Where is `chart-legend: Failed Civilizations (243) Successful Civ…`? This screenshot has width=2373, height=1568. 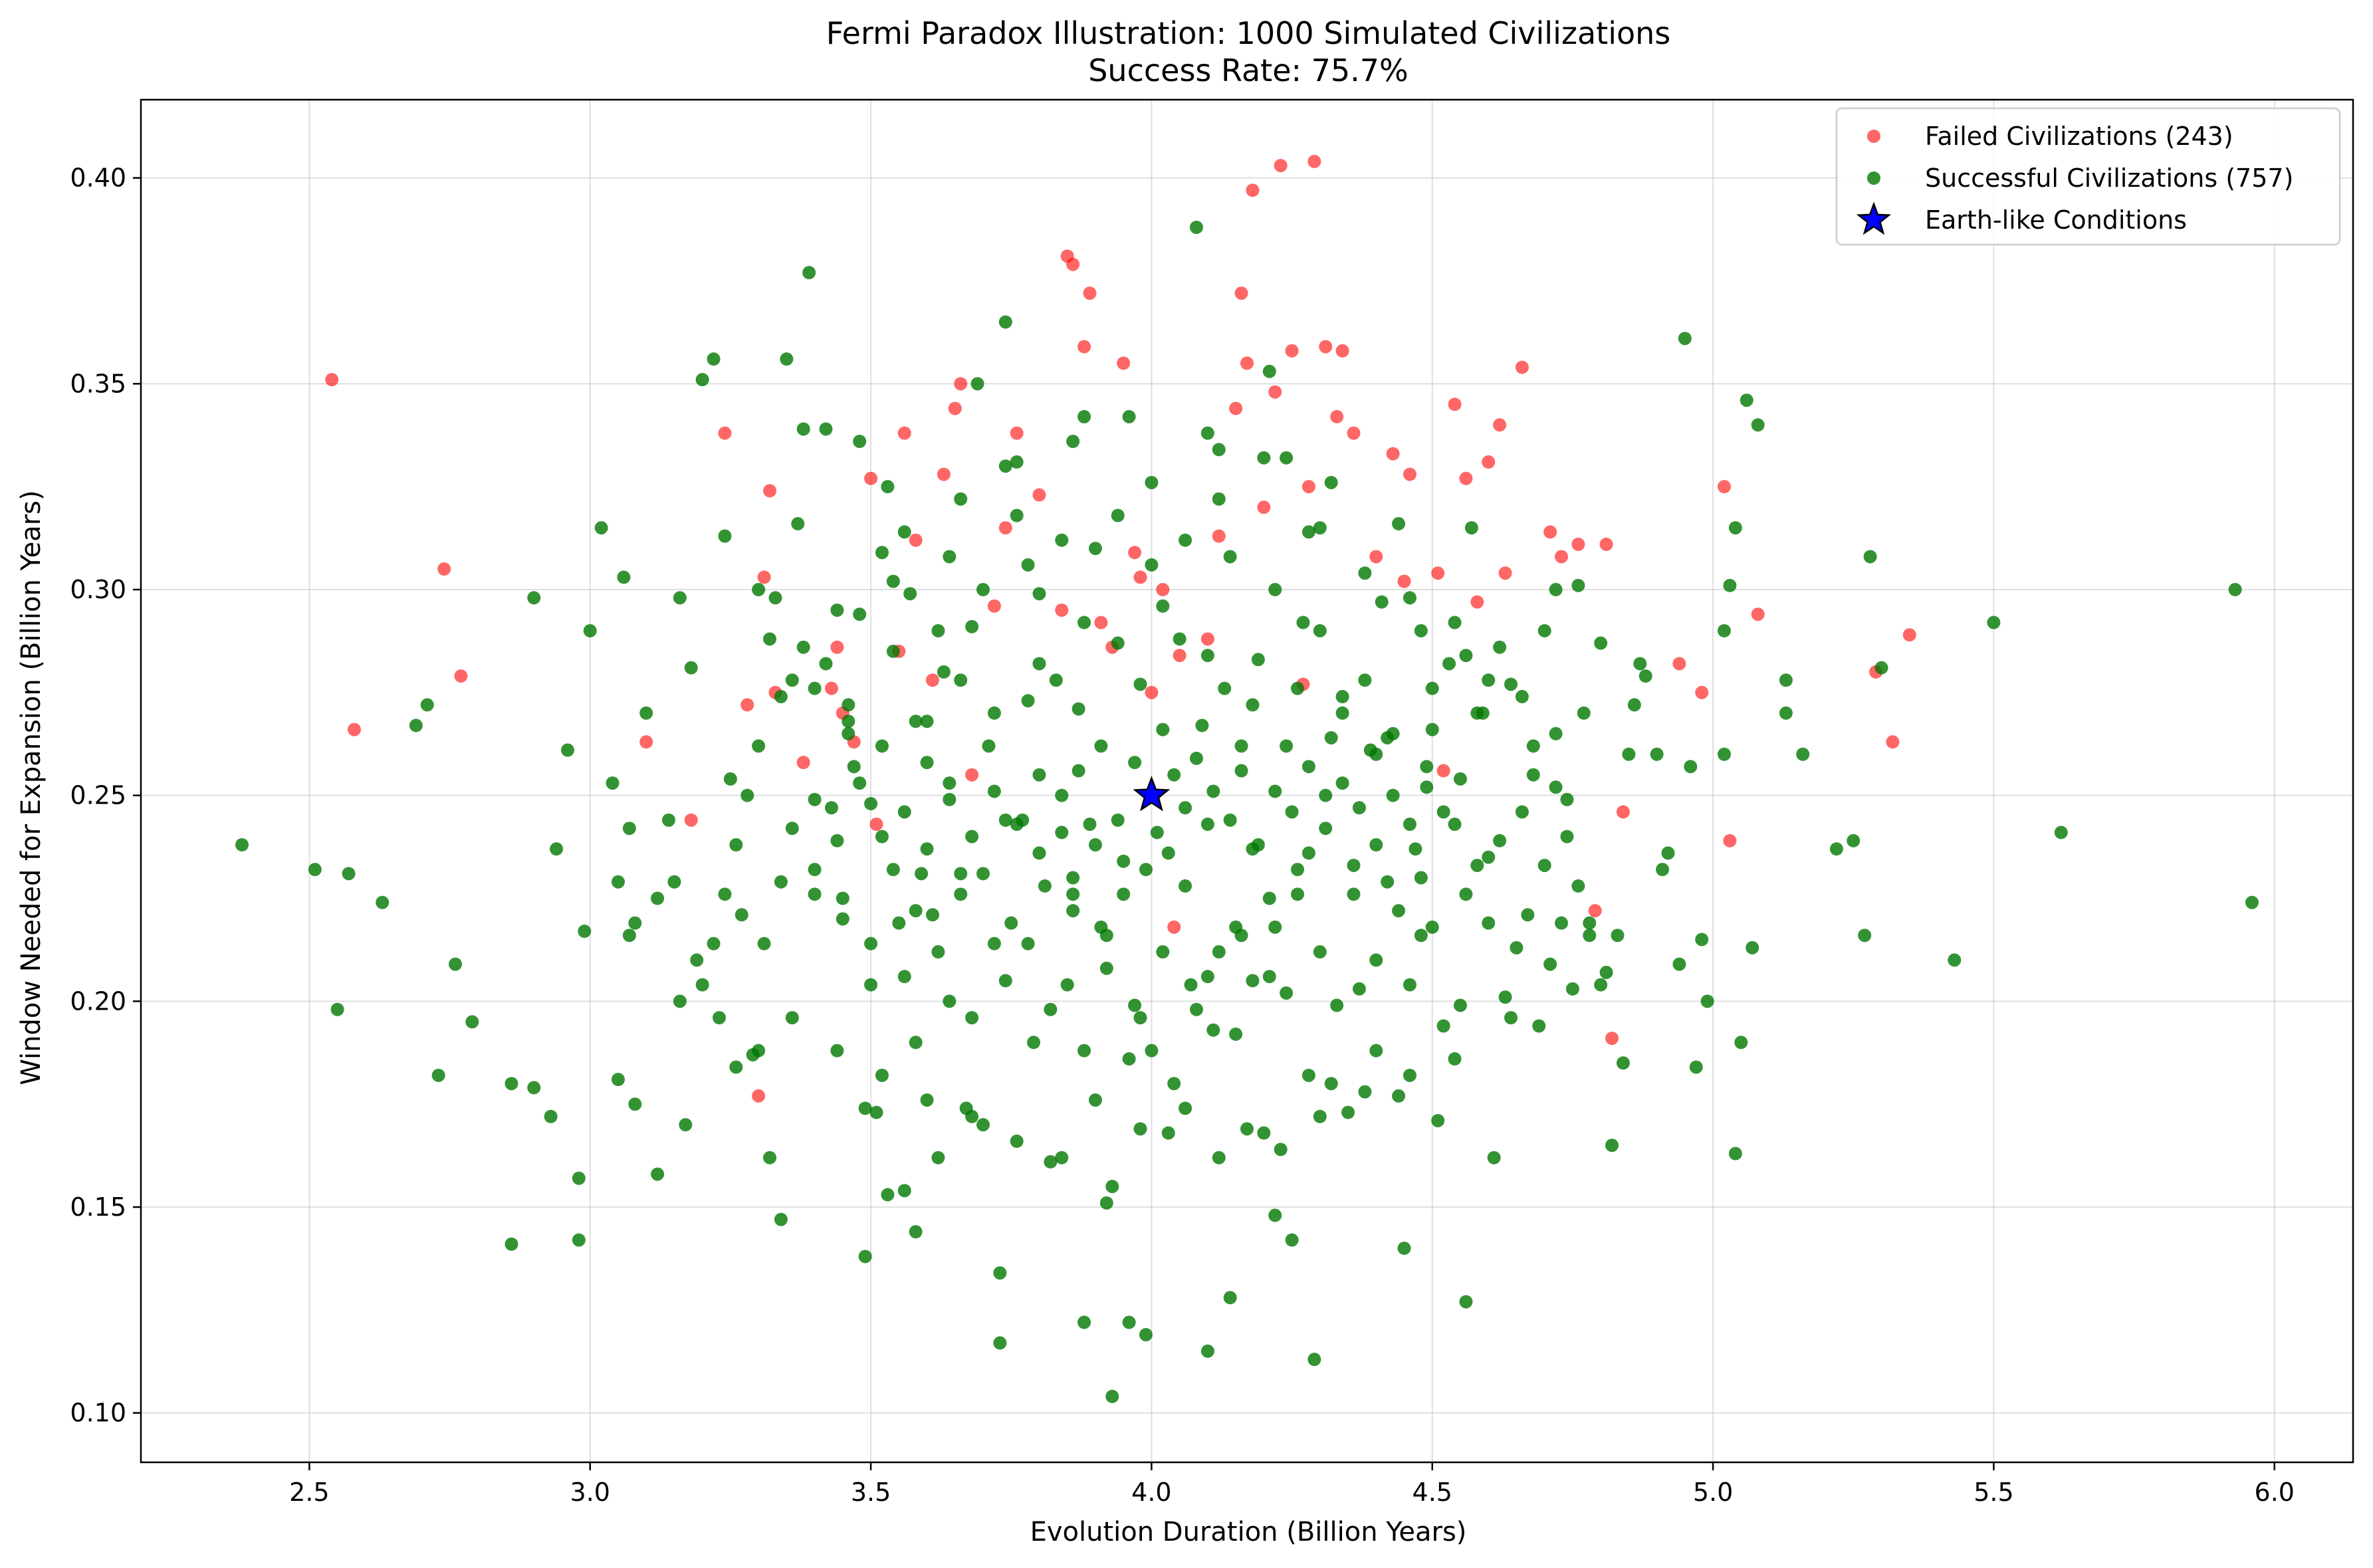
chart-legend: Failed Civilizations (243) Successful Civ… is located at coordinates (2088, 176).